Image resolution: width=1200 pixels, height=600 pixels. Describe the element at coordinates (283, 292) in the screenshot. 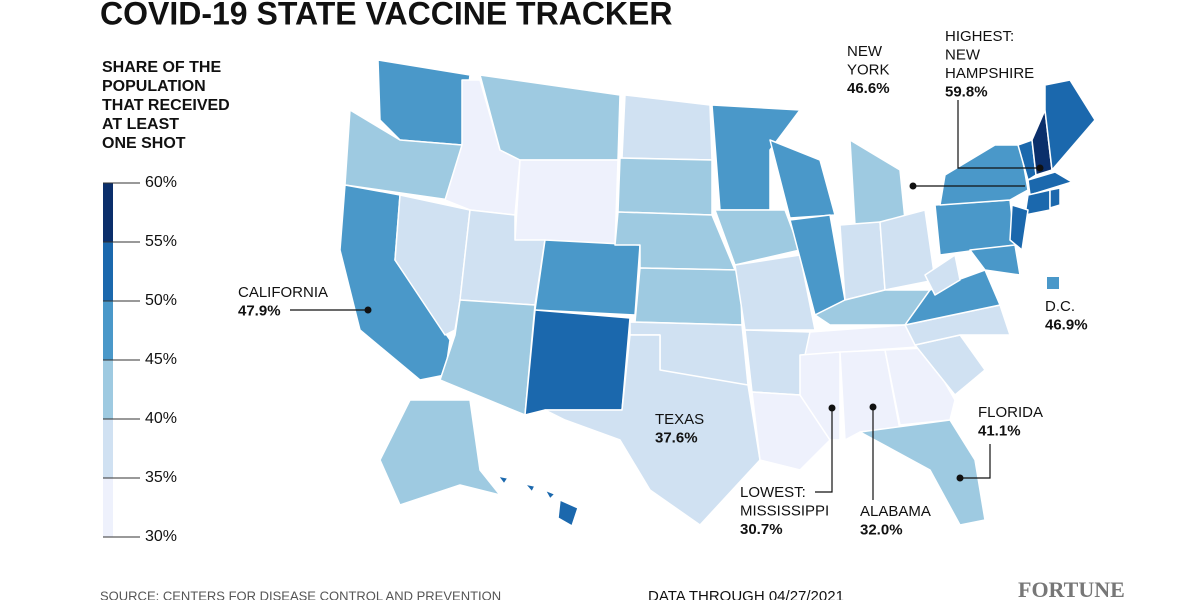

I see `callout-label: CALIFORNIA` at that location.